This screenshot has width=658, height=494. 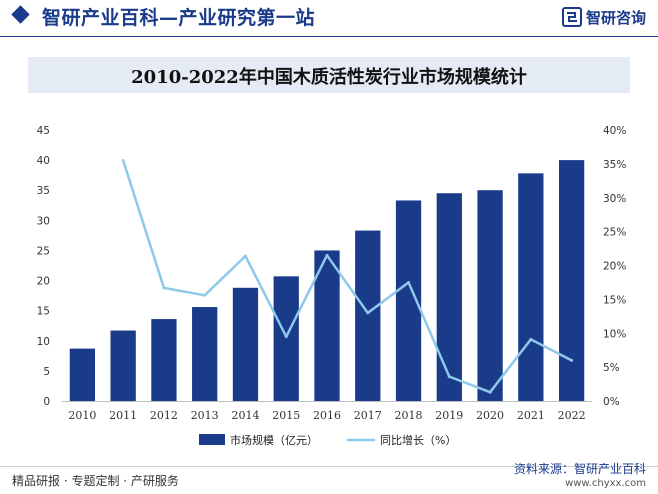 I want to click on x-tick-label: 2020, so click(x=490, y=415).